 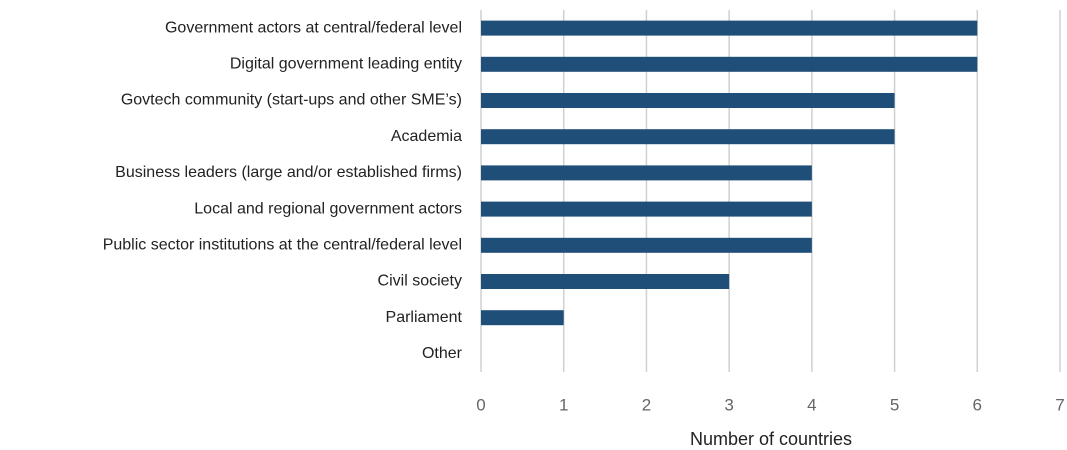 I want to click on y-tick-label: Civil society, so click(x=420, y=281).